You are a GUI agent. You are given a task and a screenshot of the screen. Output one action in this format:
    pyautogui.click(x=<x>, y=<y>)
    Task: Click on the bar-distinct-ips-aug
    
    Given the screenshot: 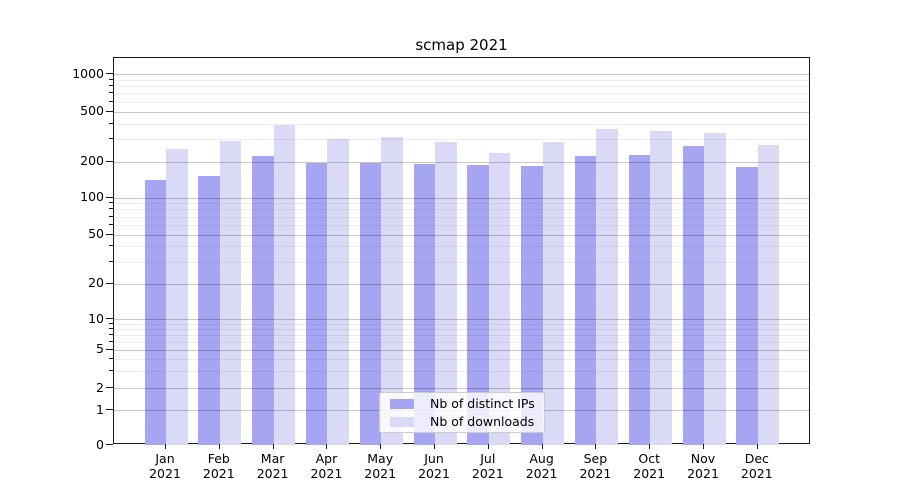 What is the action you would take?
    pyautogui.click(x=532, y=305)
    